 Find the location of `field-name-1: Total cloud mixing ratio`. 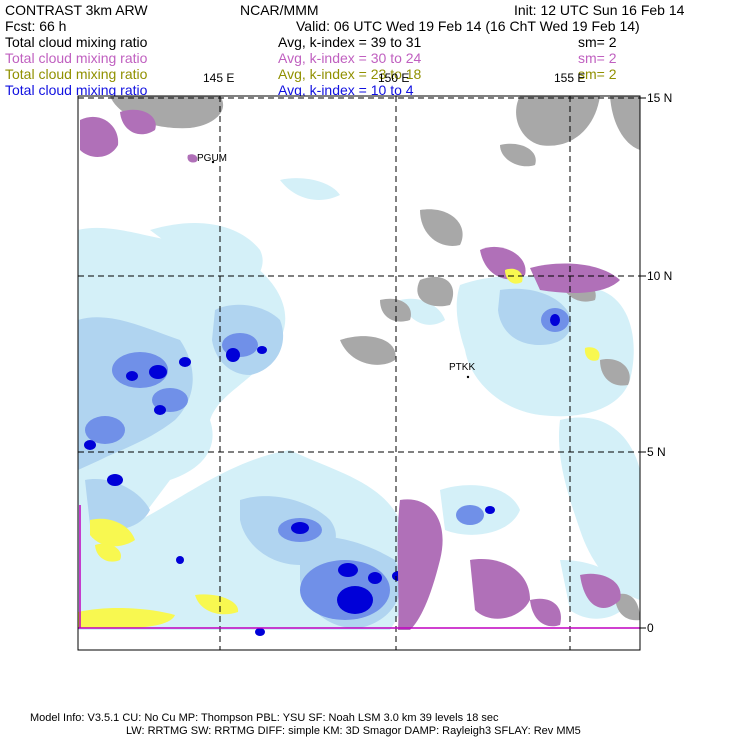

field-name-1: Total cloud mixing ratio is located at coordinates (76, 42).